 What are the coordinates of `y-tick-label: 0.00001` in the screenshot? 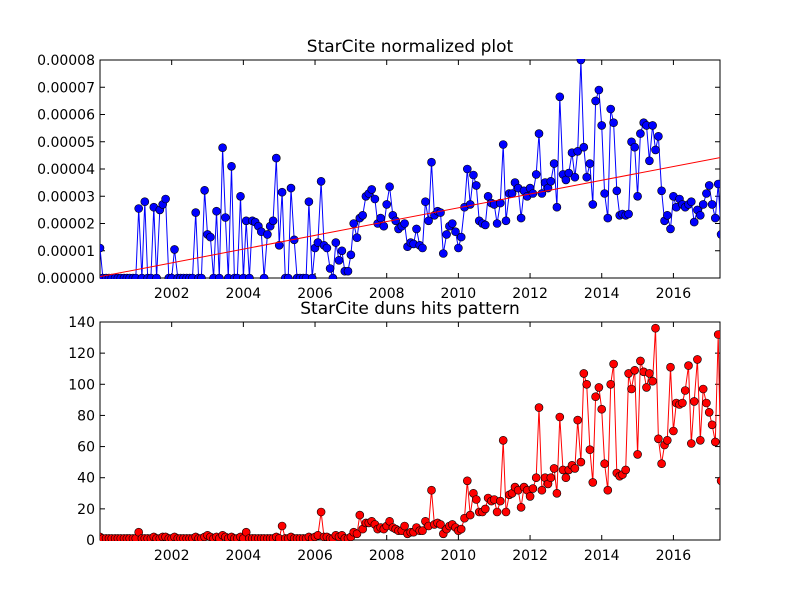 It's located at (66, 252).